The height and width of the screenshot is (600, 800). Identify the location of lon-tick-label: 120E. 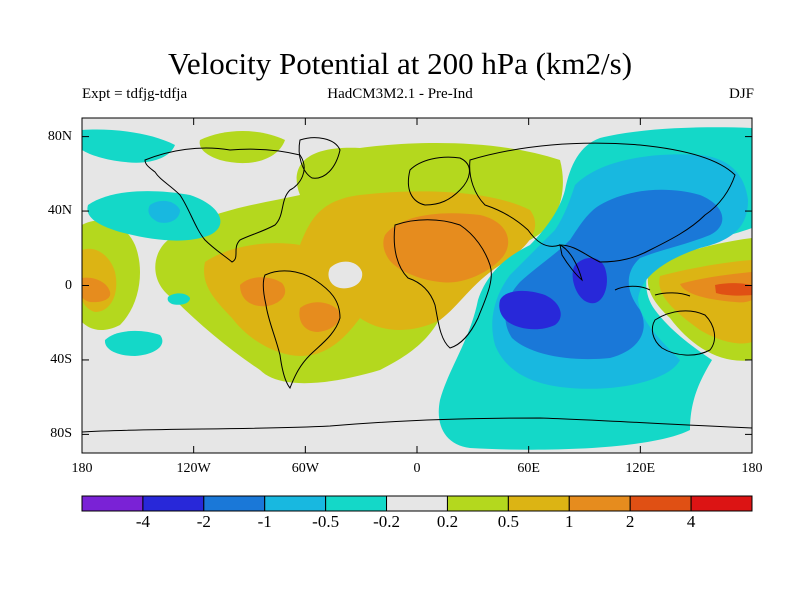
(640, 468).